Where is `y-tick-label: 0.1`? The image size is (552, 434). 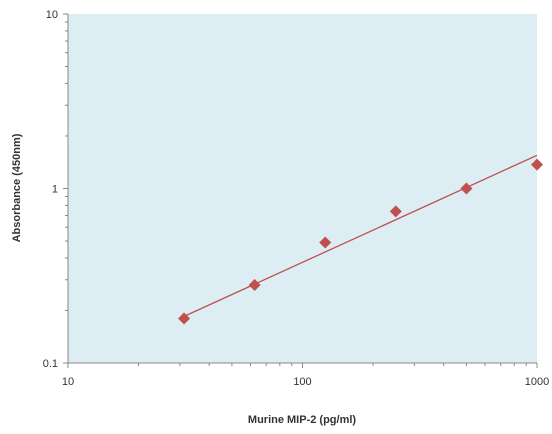
y-tick-label: 0.1 is located at coordinates (50, 364).